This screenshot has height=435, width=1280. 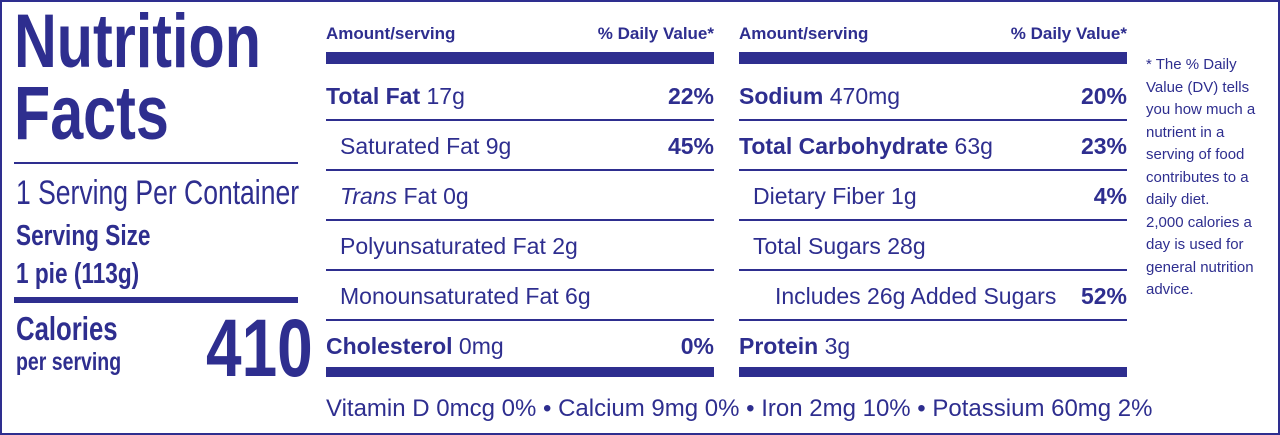 What do you see at coordinates (1103, 146) in the screenshot?
I see `nutrient-dv: 23%` at bounding box center [1103, 146].